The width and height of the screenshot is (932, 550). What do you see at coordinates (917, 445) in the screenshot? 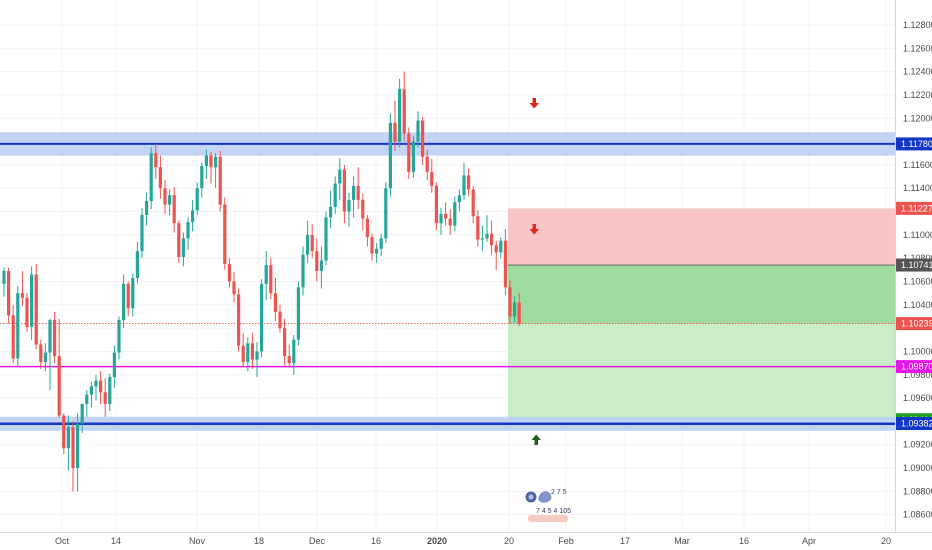
I see `y-tick-label: 1.09200` at bounding box center [917, 445].